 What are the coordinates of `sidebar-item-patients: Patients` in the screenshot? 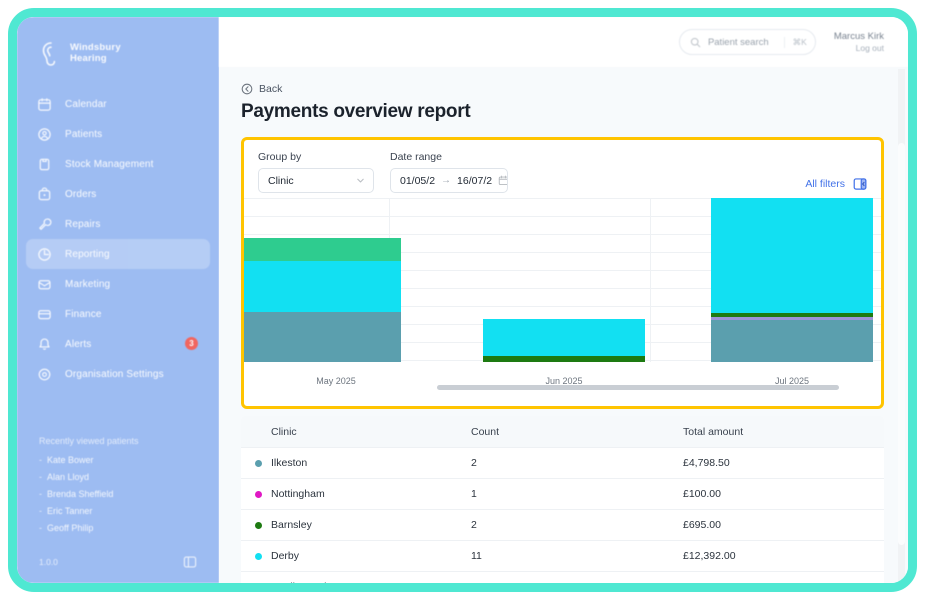 It's located at (118, 134).